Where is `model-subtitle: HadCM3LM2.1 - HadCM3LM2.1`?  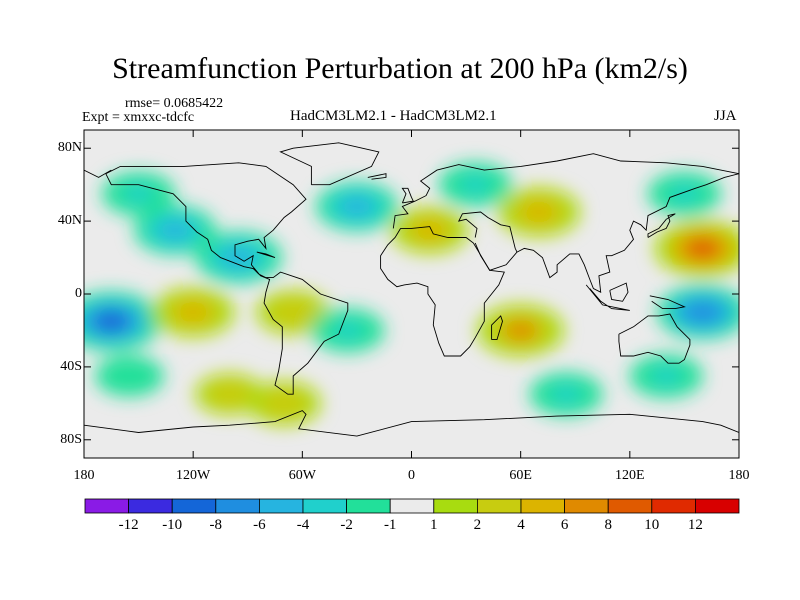
model-subtitle: HadCM3LM2.1 - HadCM3LM2.1 is located at coordinates (393, 116).